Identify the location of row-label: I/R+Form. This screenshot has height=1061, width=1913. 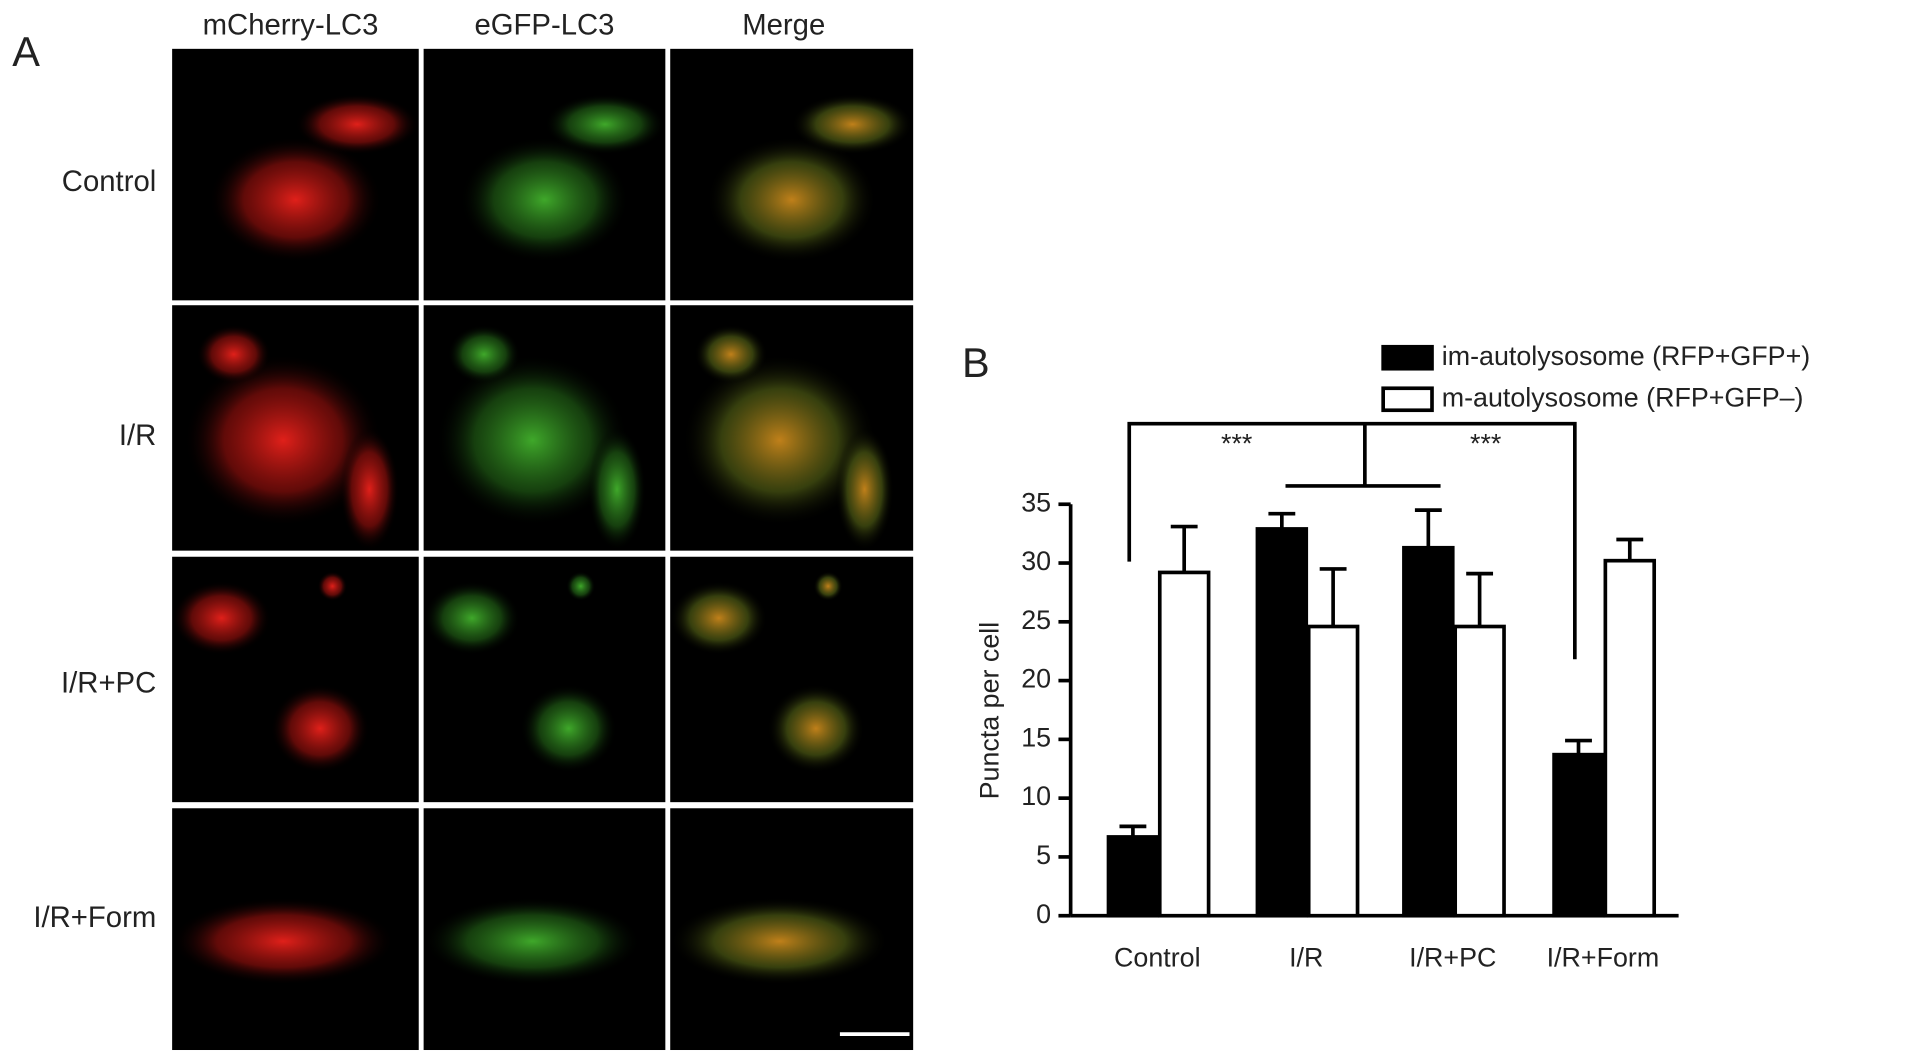
(94, 917).